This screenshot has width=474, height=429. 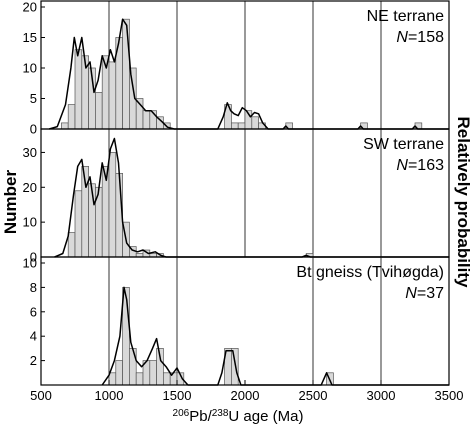 What do you see at coordinates (10, 202) in the screenshot?
I see `y-axis-label: Number` at bounding box center [10, 202].